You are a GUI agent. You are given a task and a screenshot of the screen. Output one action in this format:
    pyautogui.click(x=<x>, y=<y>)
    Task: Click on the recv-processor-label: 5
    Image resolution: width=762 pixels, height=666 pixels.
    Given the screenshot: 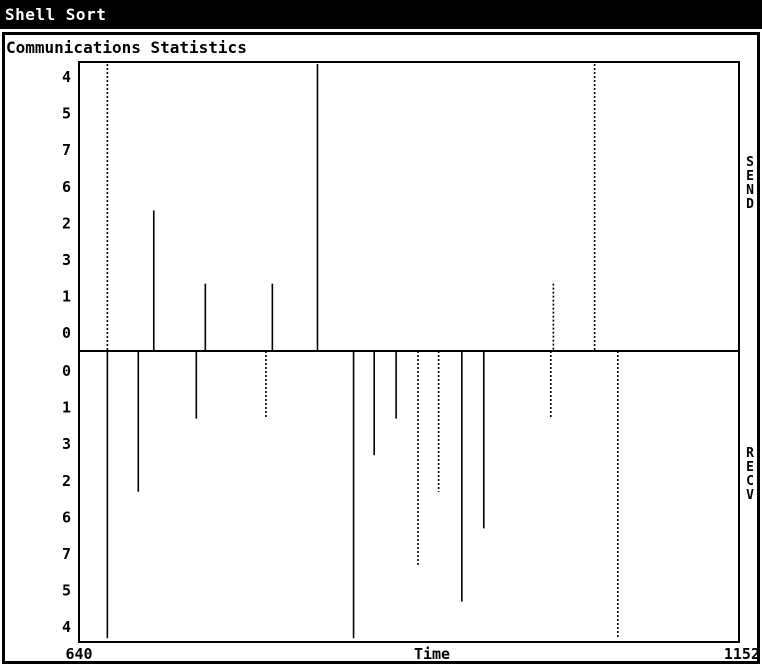 What is the action you would take?
    pyautogui.click(x=66, y=591)
    